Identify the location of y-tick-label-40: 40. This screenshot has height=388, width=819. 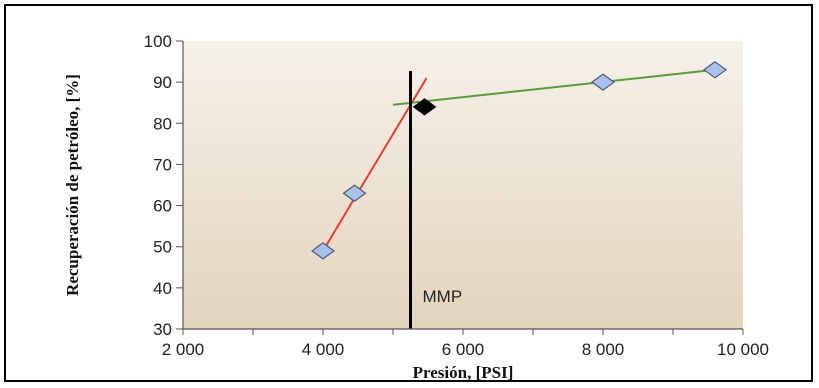
(162, 288).